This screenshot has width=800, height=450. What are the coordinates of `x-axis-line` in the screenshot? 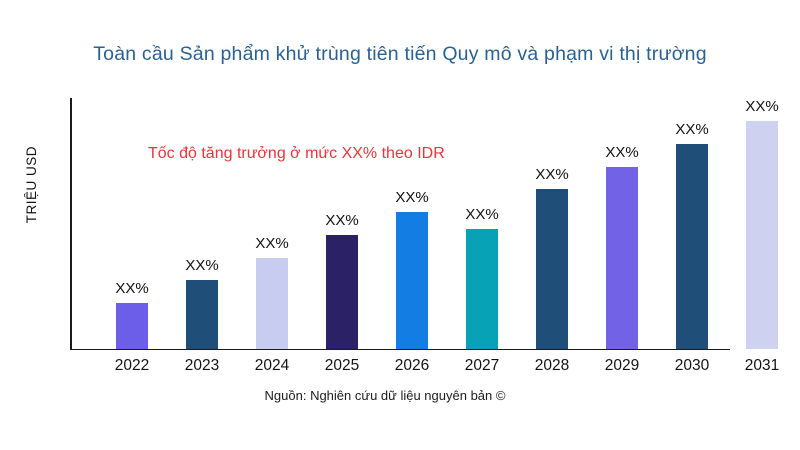 It's located at (400, 349).